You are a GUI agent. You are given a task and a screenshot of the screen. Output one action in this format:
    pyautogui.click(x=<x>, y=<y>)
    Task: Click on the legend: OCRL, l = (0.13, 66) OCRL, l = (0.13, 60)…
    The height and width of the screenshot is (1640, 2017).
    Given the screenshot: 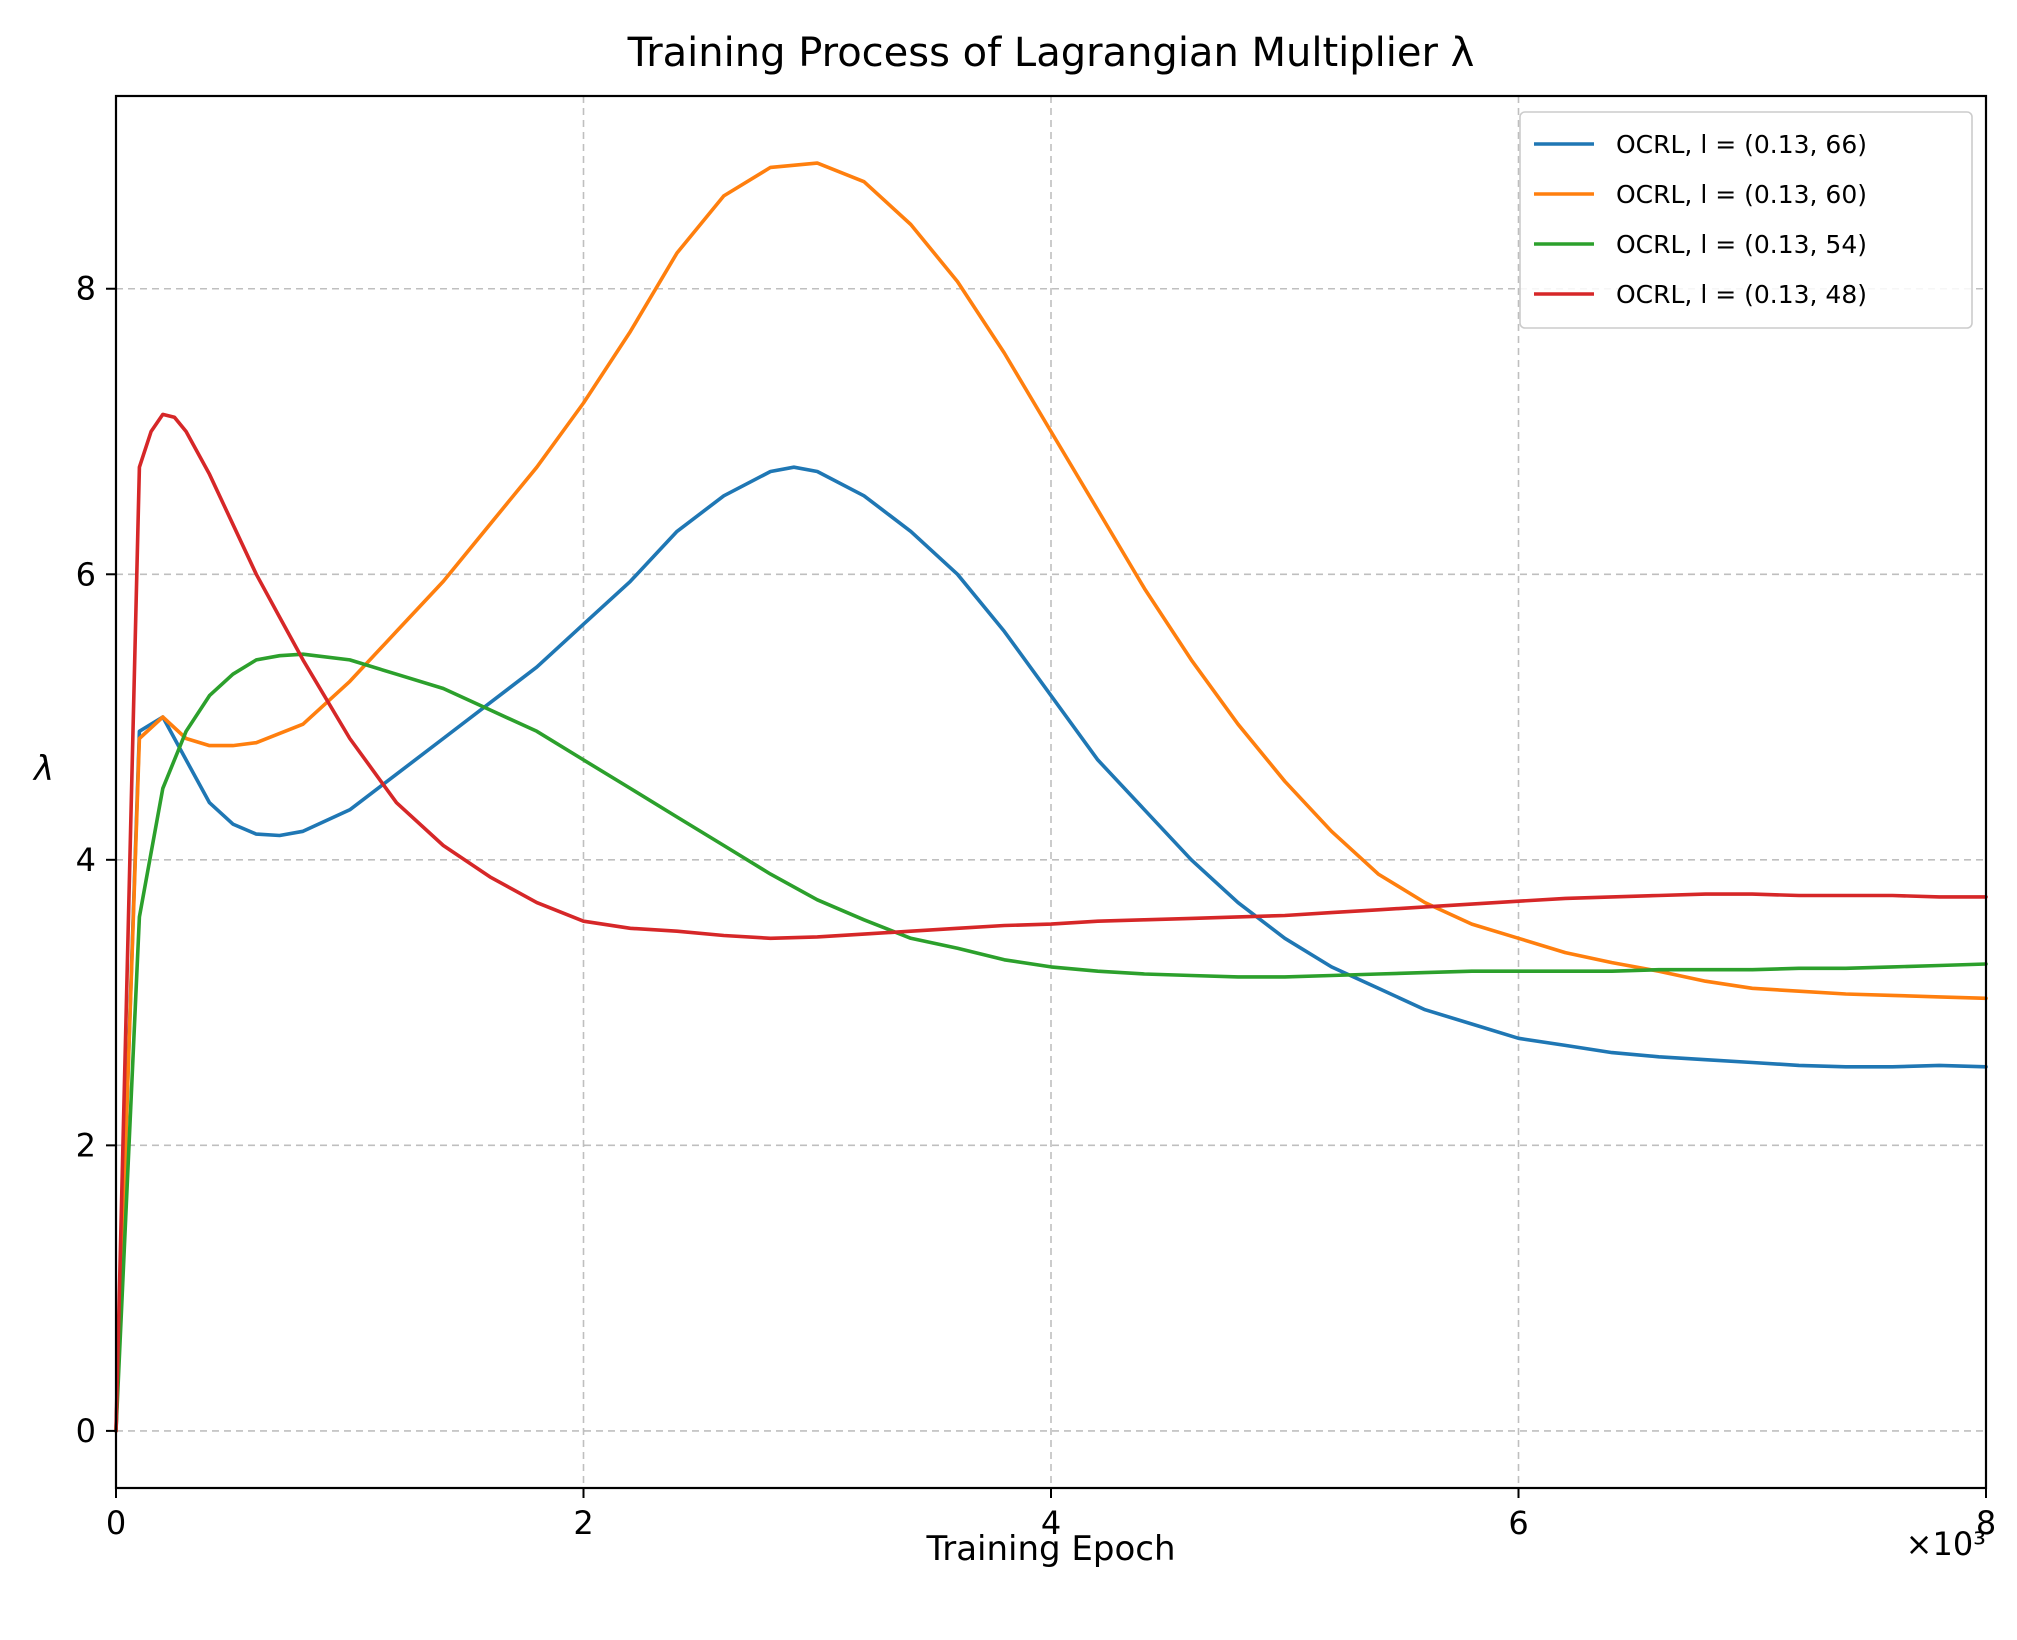 What is the action you would take?
    pyautogui.click(x=1746, y=220)
    